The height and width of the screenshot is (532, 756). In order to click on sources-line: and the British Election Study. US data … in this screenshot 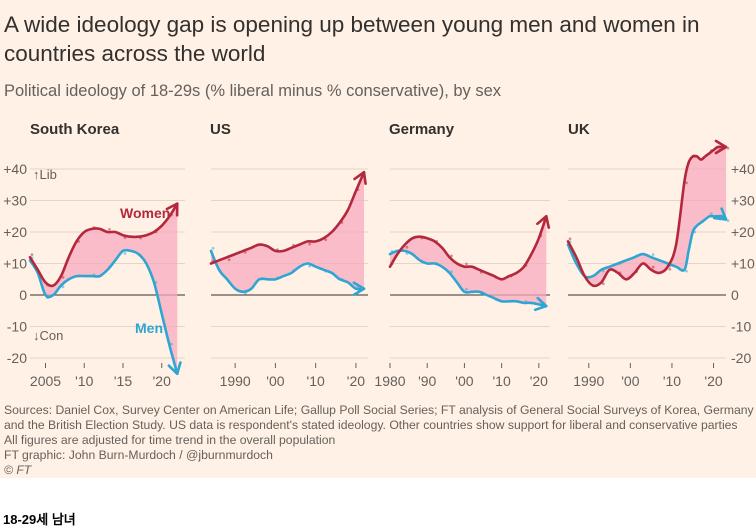, I will do `click(371, 425)`.